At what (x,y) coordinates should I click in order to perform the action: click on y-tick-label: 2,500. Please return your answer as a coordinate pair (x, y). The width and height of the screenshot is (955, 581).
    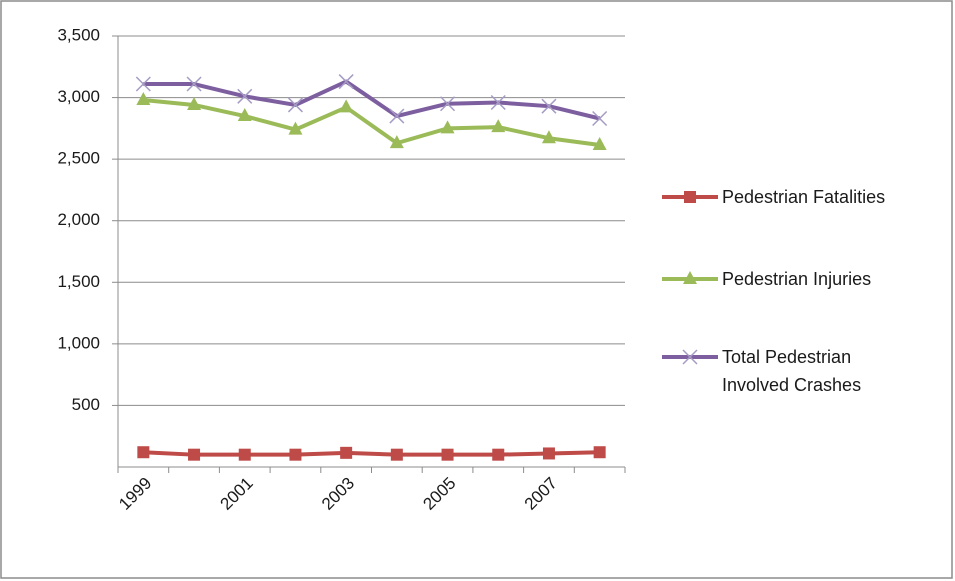
    Looking at the image, I should click on (78, 158).